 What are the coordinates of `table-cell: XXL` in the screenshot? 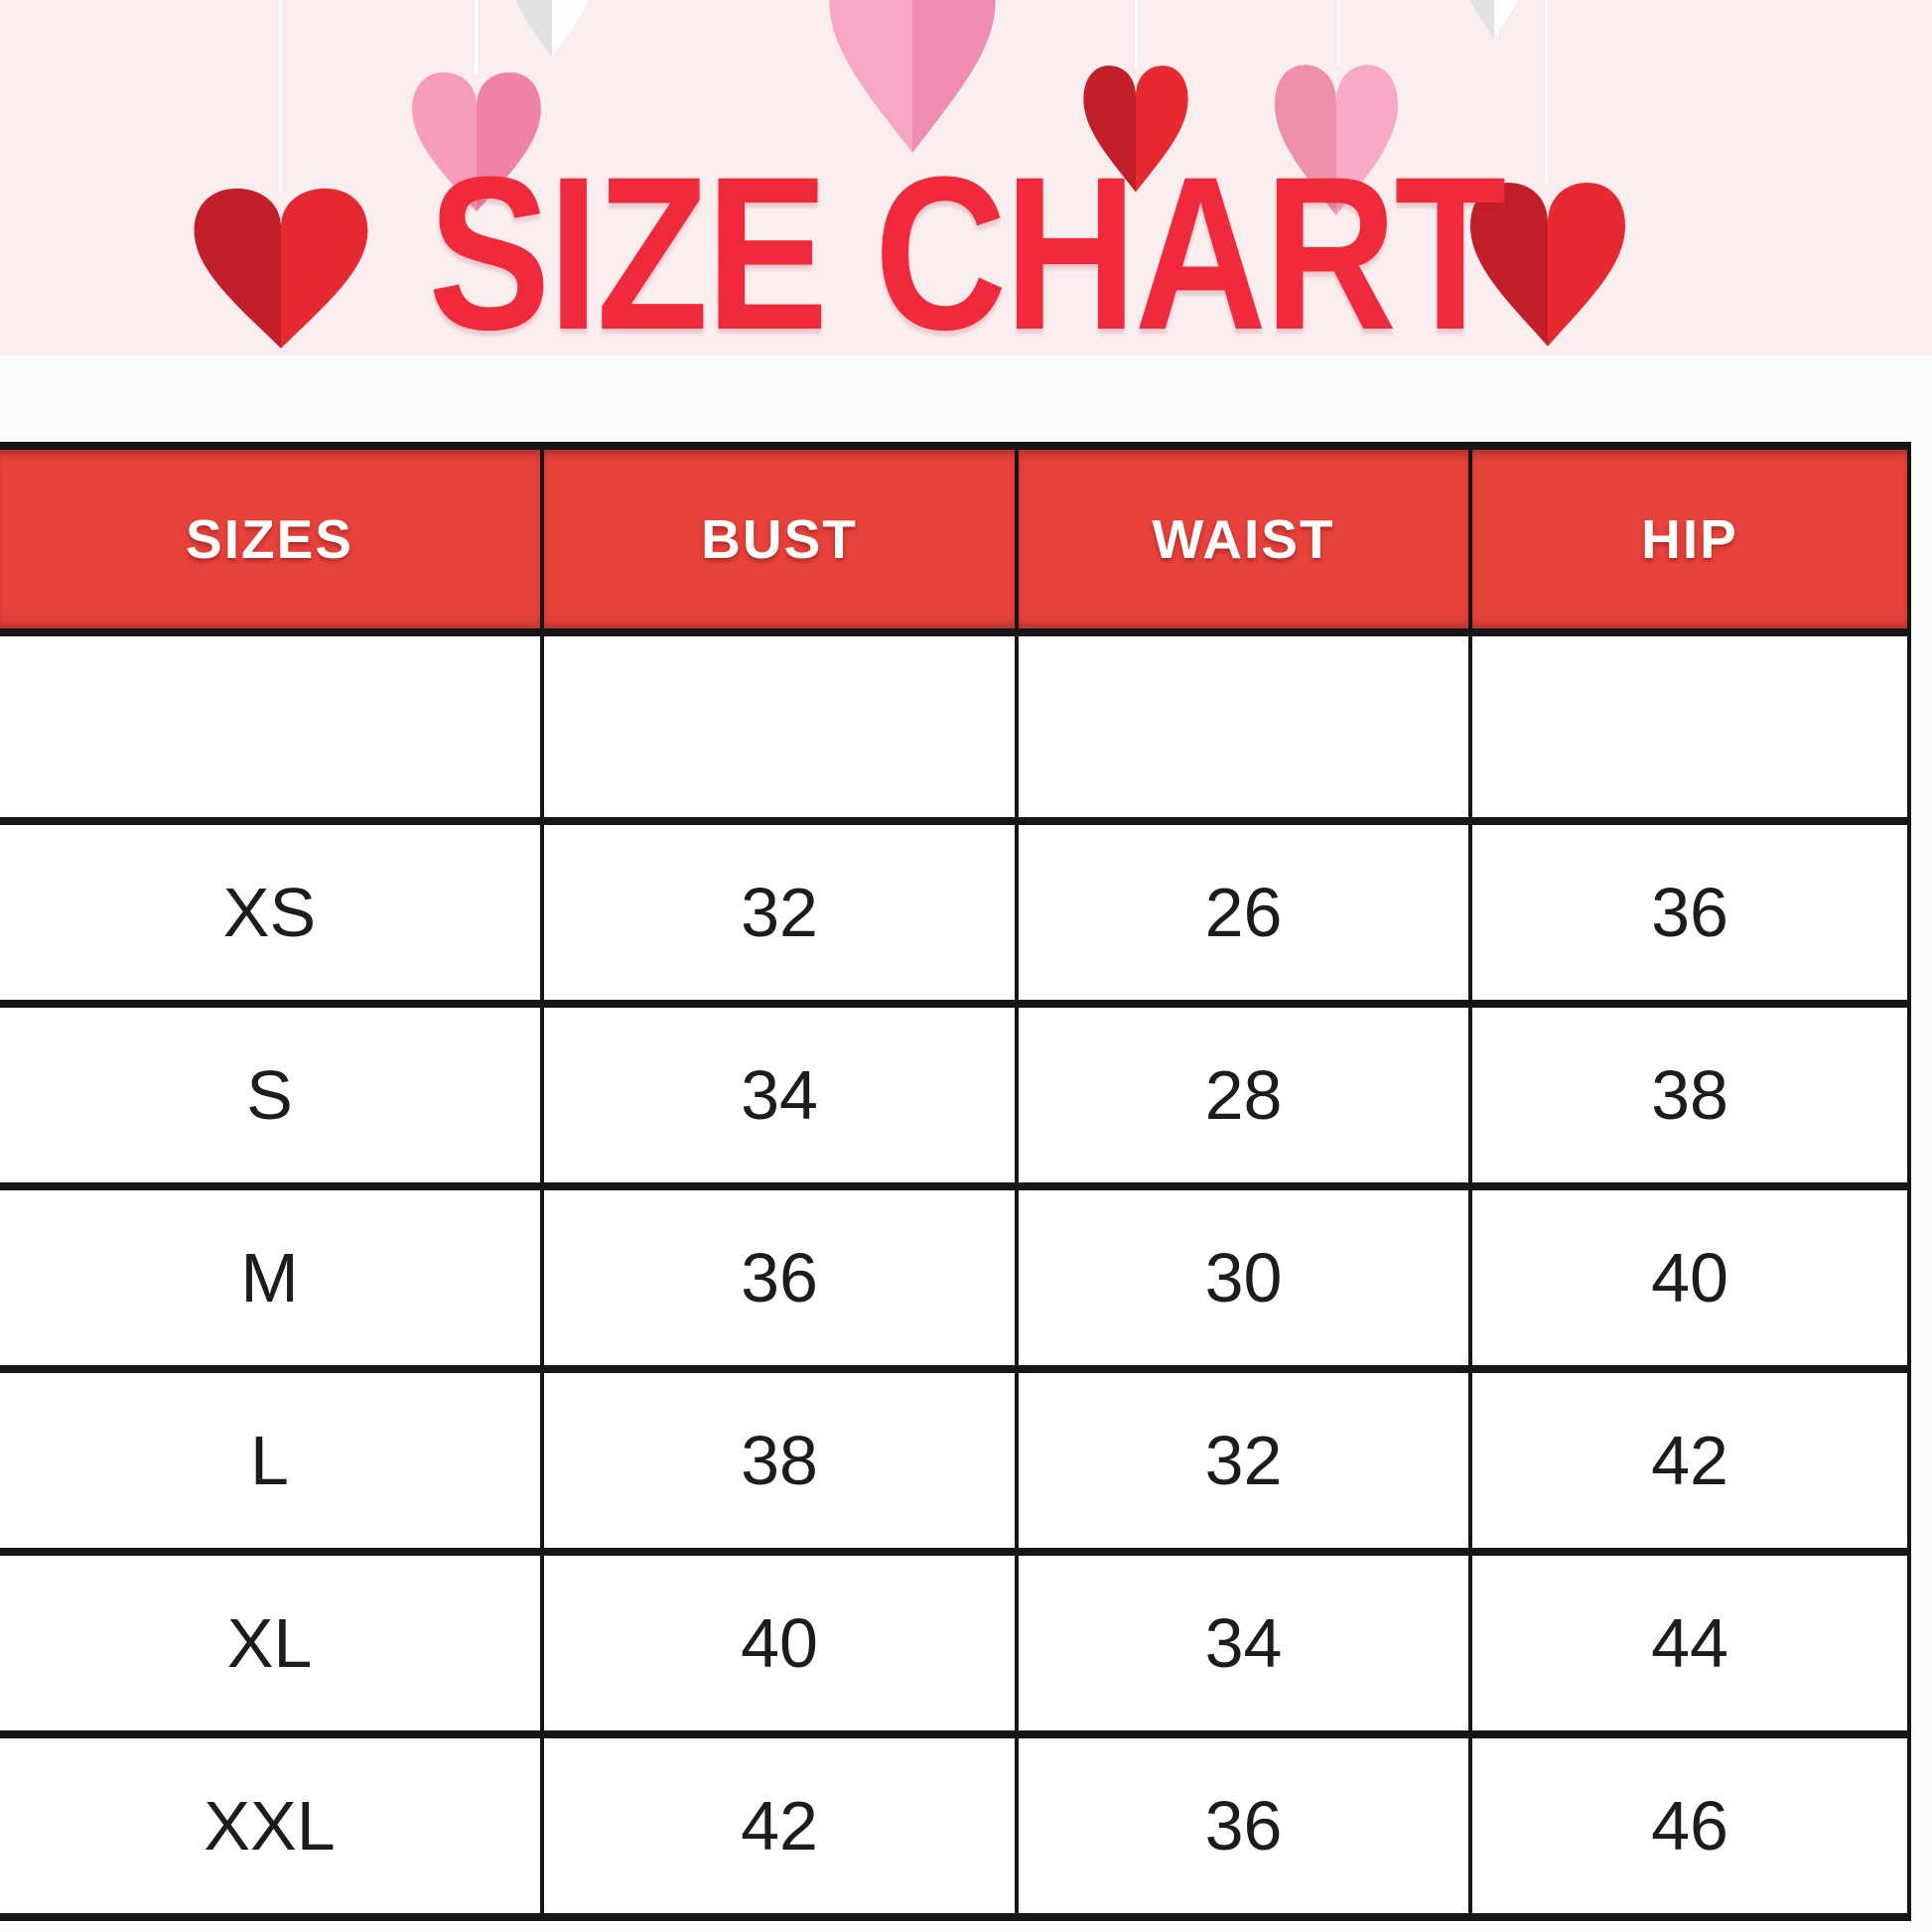 It's located at (272, 1825).